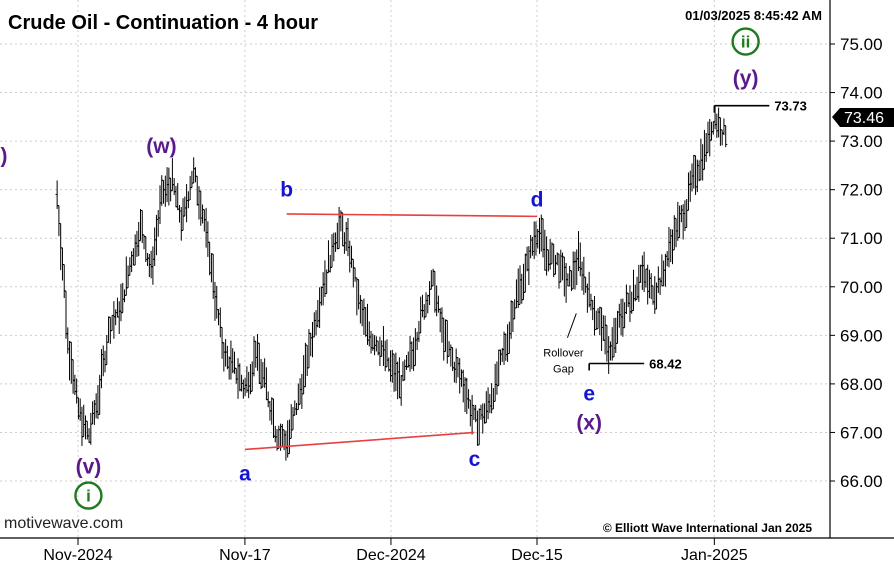 The image size is (894, 566). Describe the element at coordinates (861, 384) in the screenshot. I see `y-tick-label: 68.00` at that location.